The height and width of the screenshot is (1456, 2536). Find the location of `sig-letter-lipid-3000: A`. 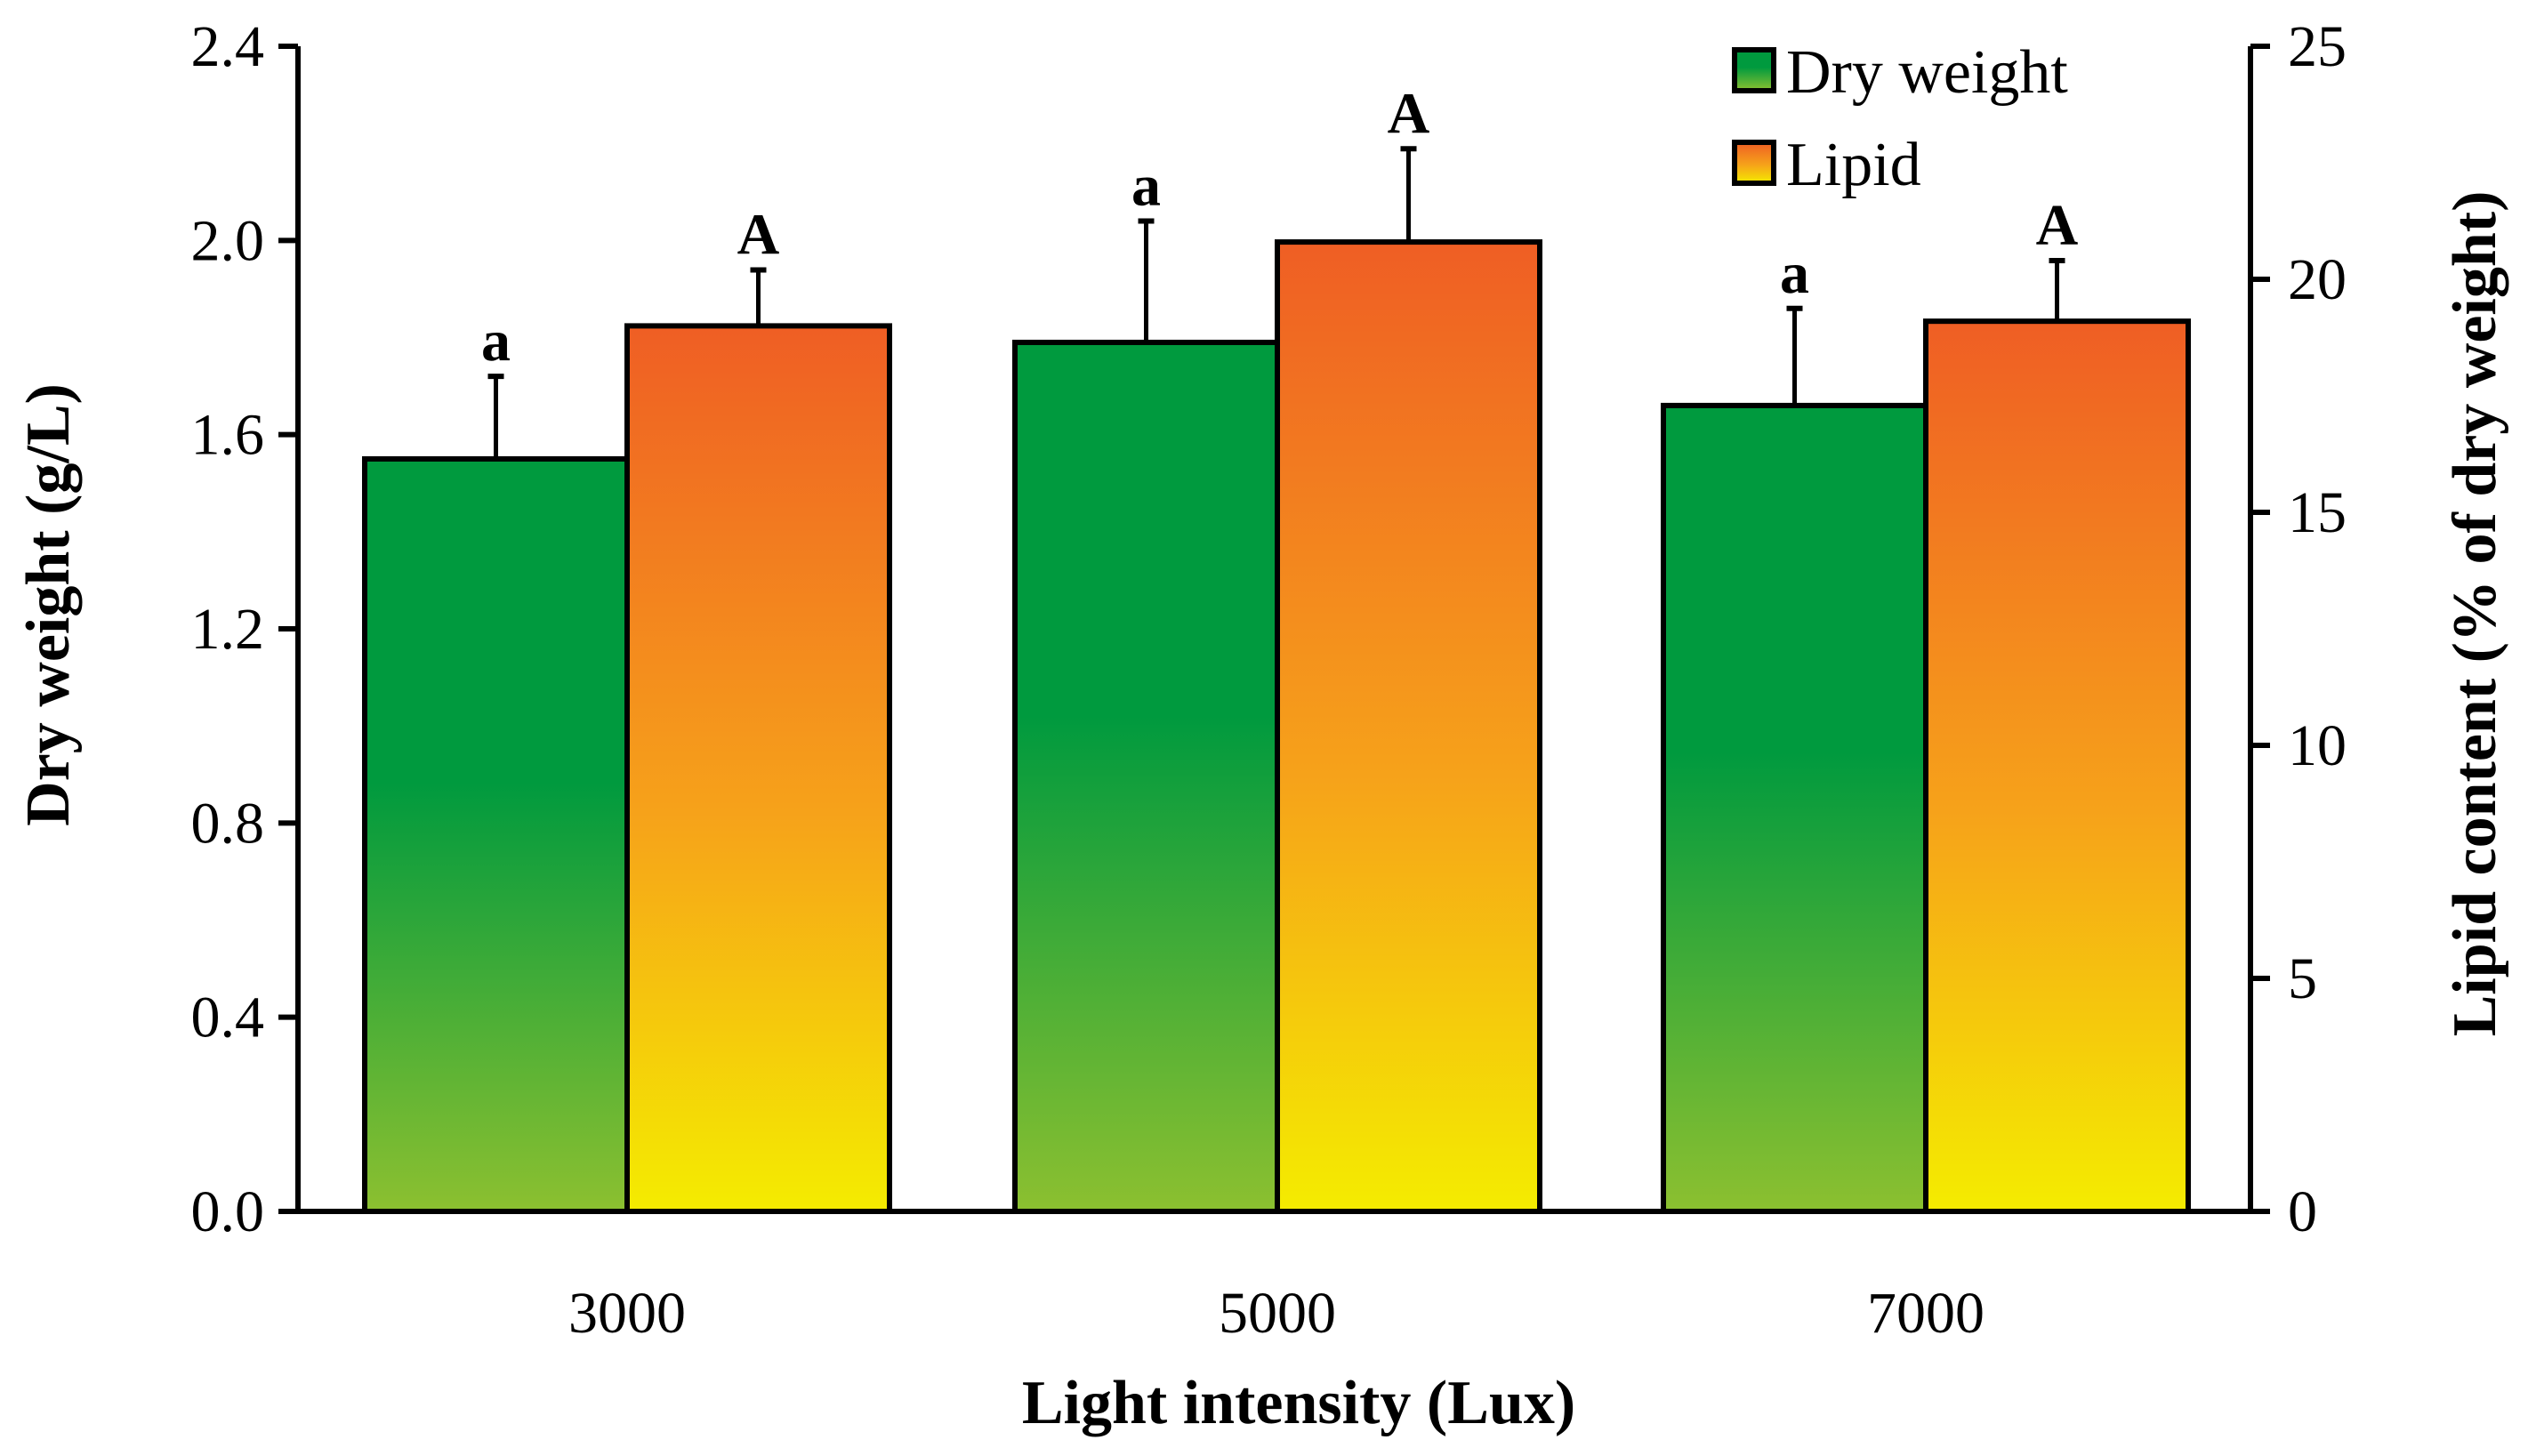

sig-letter-lipid-3000: A is located at coordinates (758, 236).